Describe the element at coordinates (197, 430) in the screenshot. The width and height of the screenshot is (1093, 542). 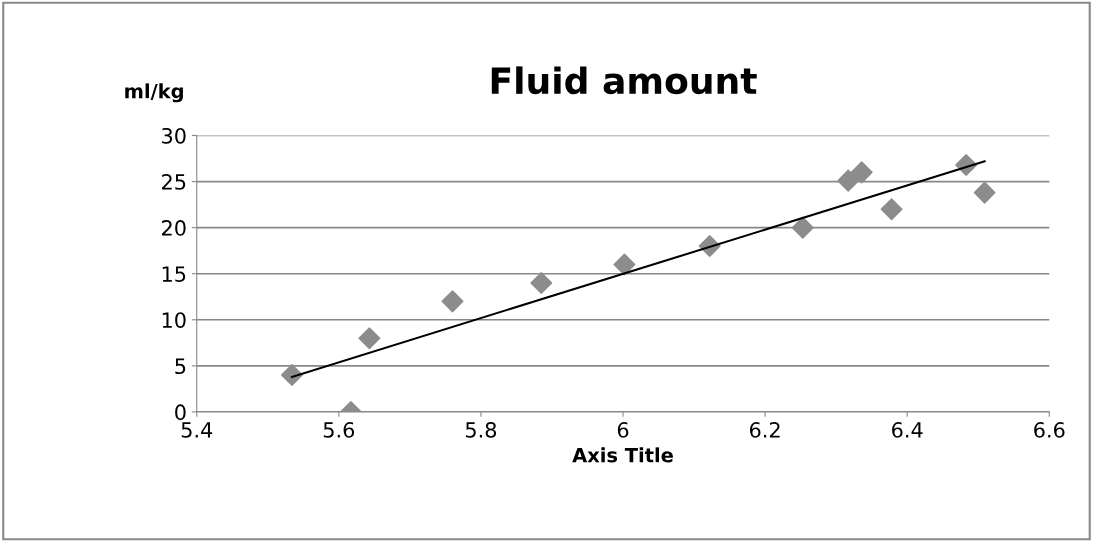
I see `x-tick-label: 5.4` at that location.